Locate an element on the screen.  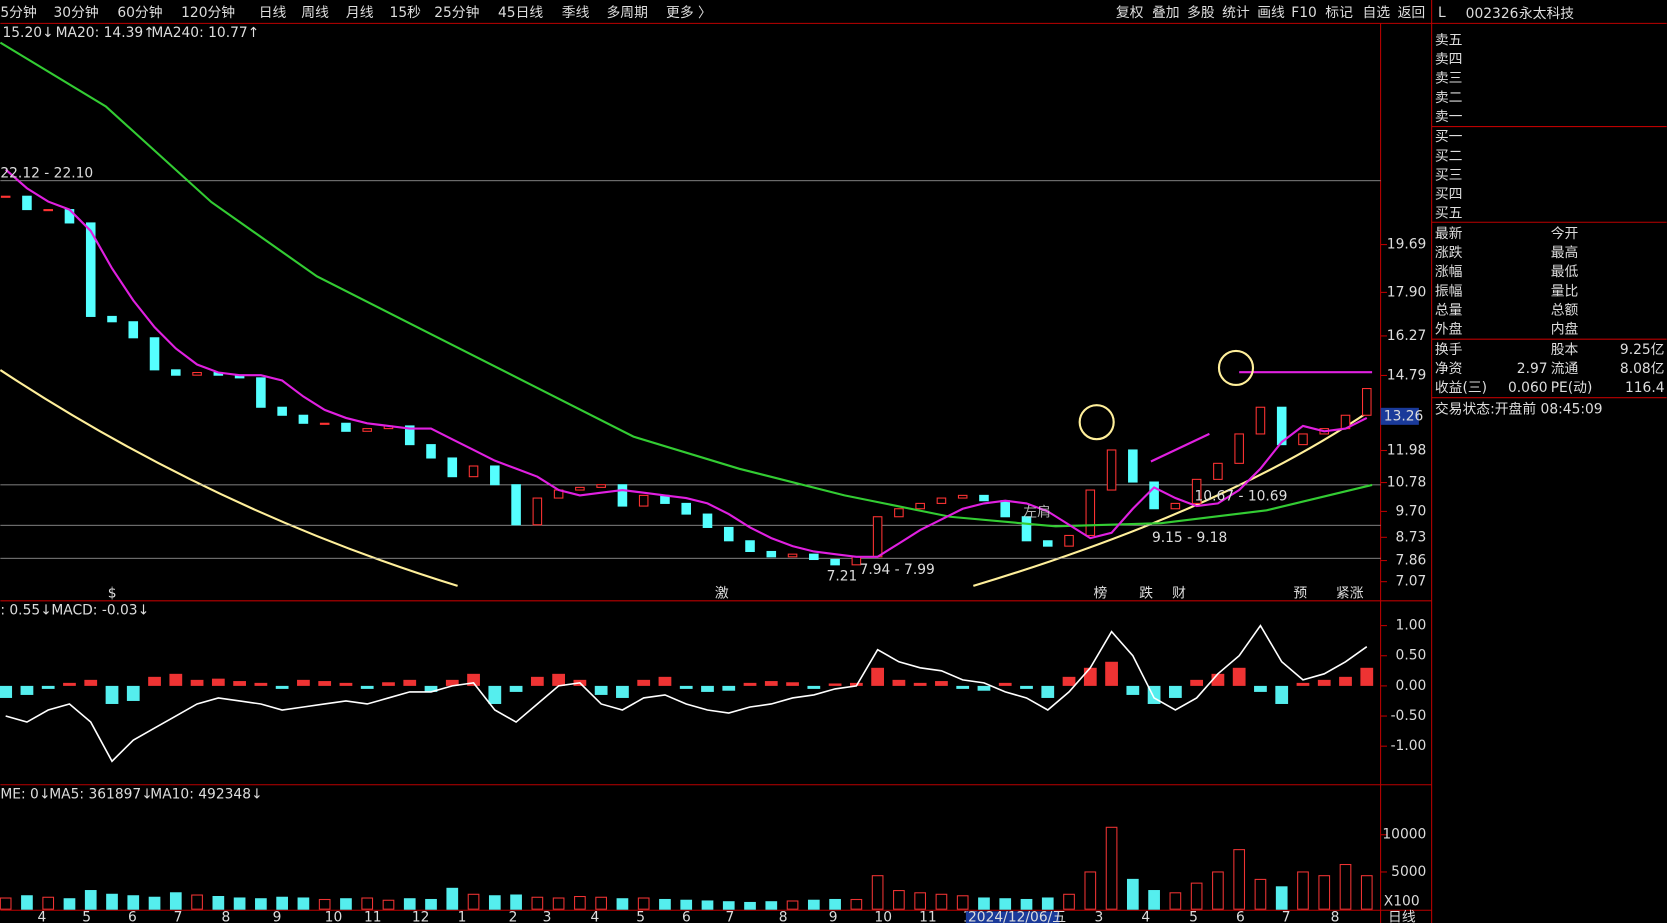
menu-item: 25分钟 is located at coordinates (456, 12).